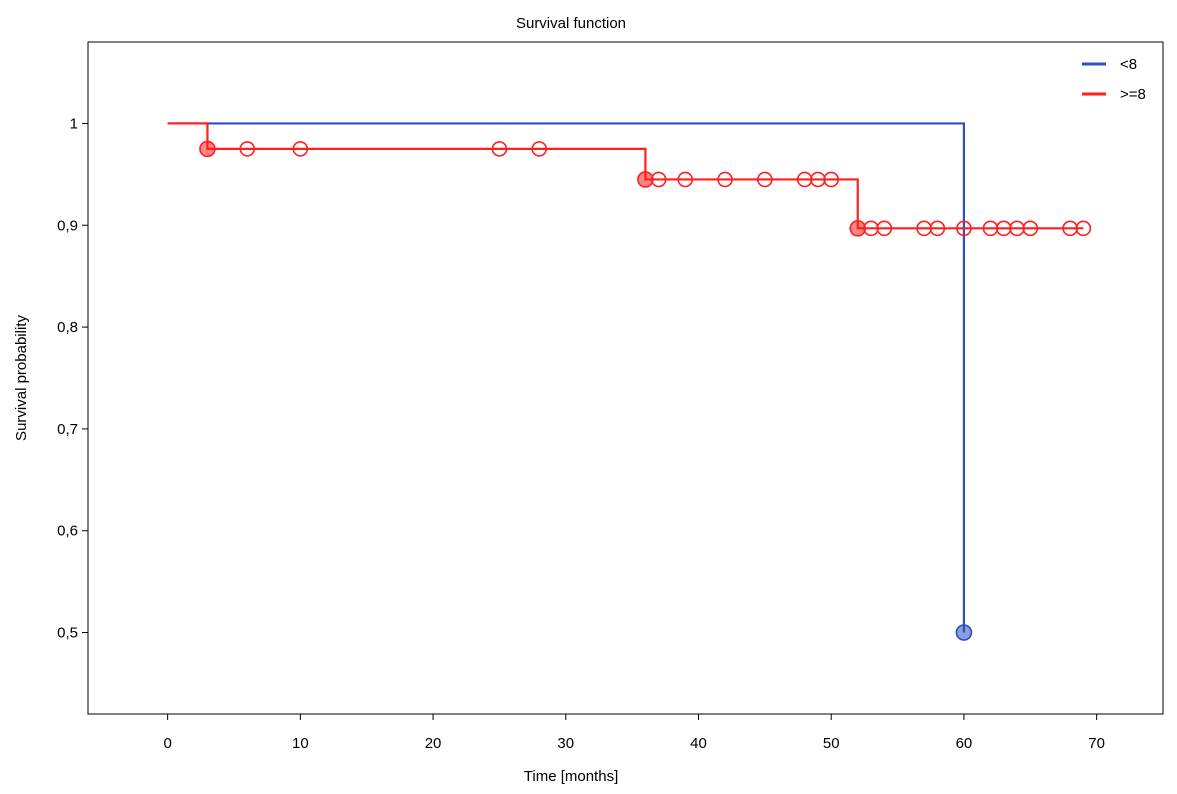 The height and width of the screenshot is (794, 1177). What do you see at coordinates (565, 743) in the screenshot?
I see `x-tick-label: 30` at bounding box center [565, 743].